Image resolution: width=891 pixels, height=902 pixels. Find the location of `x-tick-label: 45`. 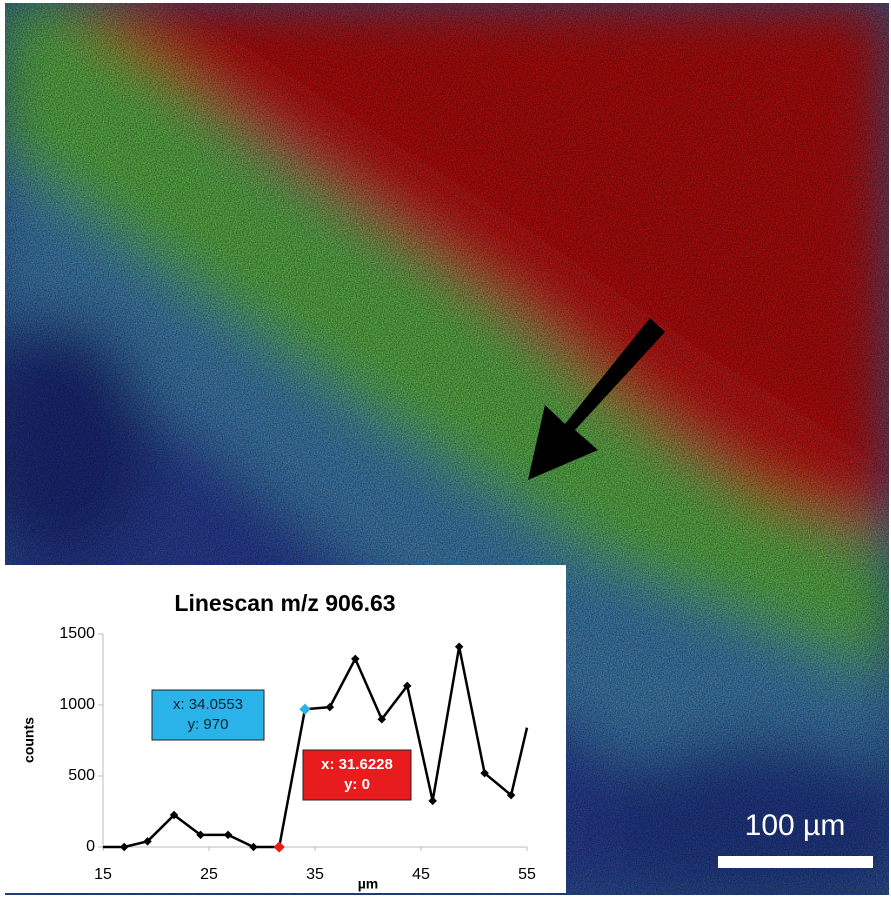

x-tick-label: 45 is located at coordinates (421, 874).